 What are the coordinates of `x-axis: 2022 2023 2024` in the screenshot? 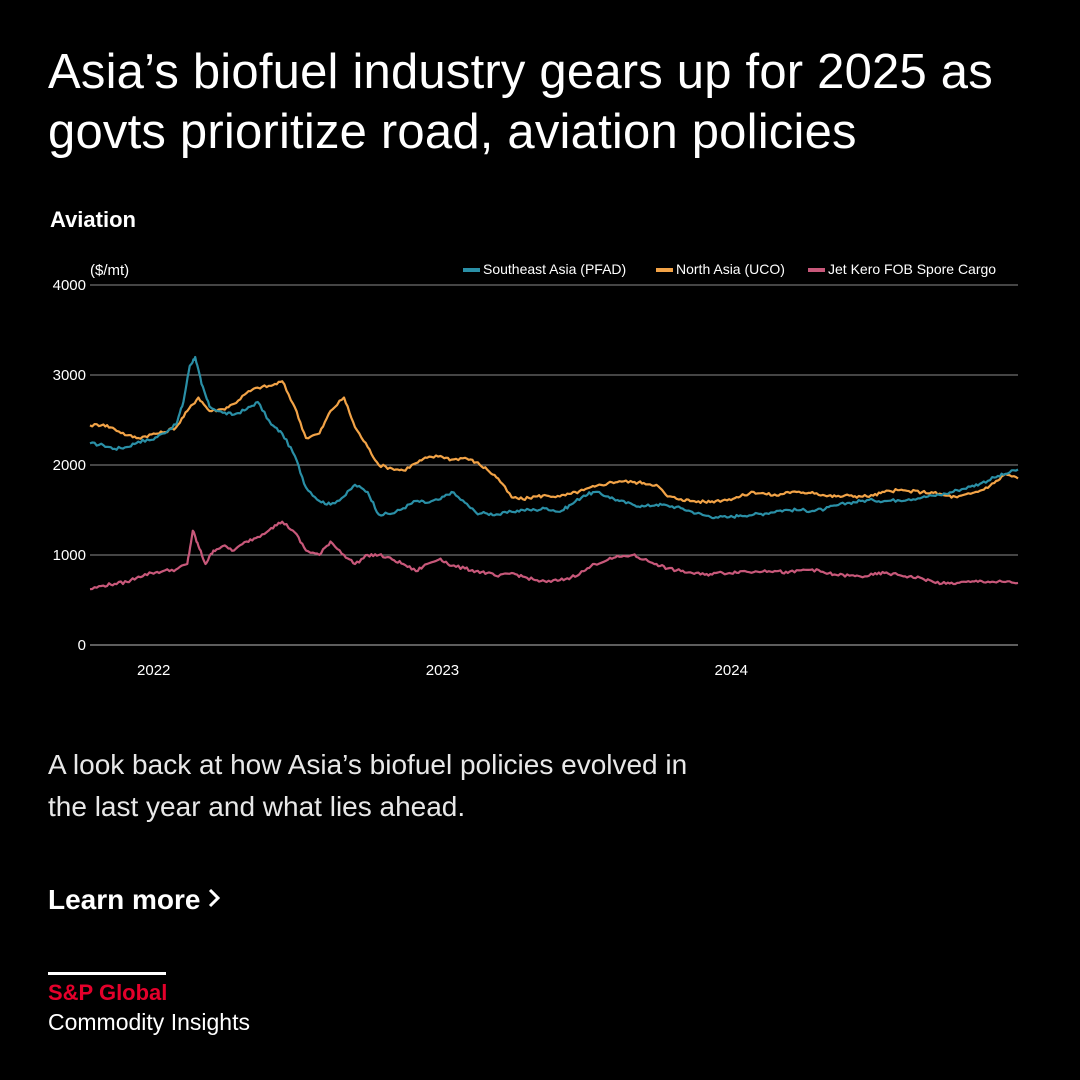 It's located at (442, 670).